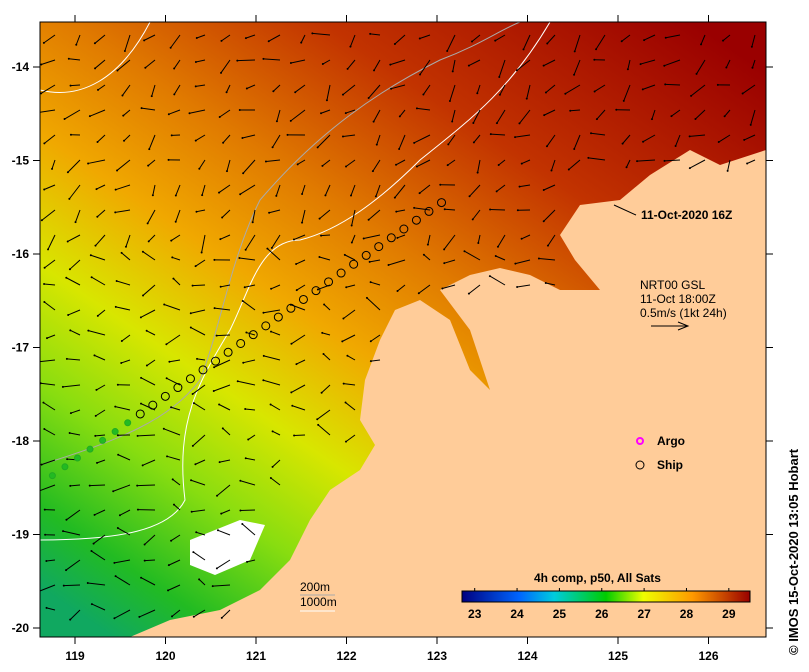 The width and height of the screenshot is (809, 672). Describe the element at coordinates (437, 656) in the screenshot. I see `lon-tick-label: 123` at that location.